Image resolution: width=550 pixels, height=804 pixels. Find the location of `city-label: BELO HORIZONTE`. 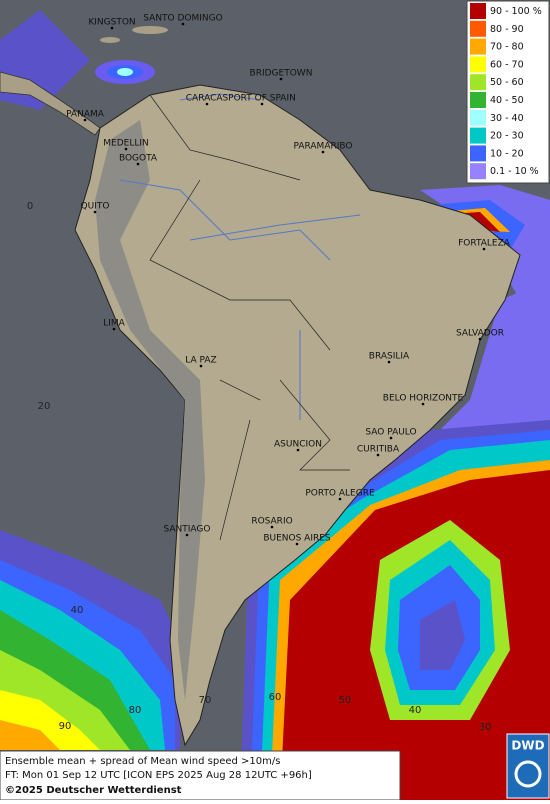

city-label: BELO HORIZONTE is located at coordinates (423, 399).